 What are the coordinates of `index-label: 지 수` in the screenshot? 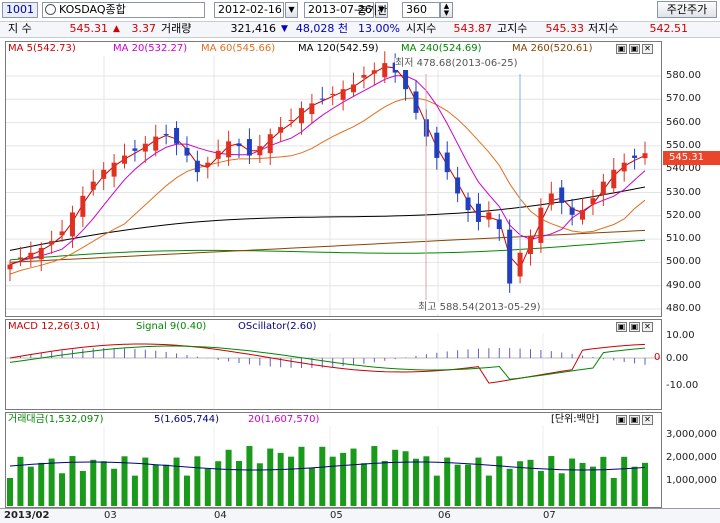 It's located at (20, 28).